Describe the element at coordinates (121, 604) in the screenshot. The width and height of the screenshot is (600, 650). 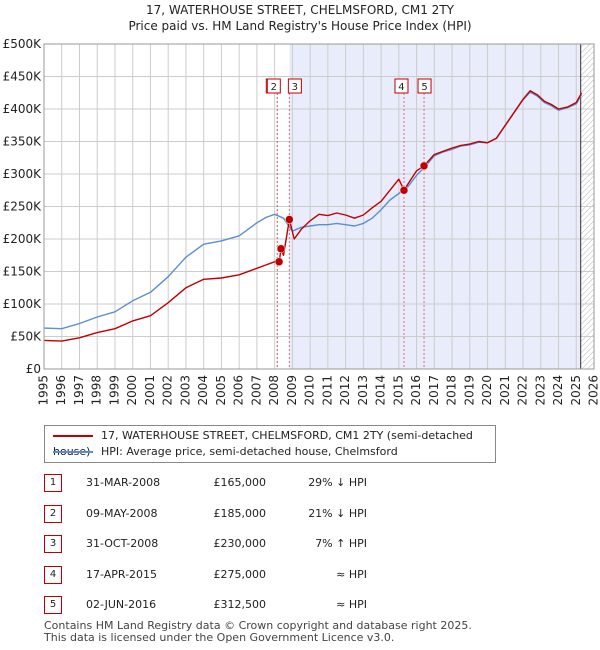
I see `transaction-date: 02-JUN-2016` at that location.